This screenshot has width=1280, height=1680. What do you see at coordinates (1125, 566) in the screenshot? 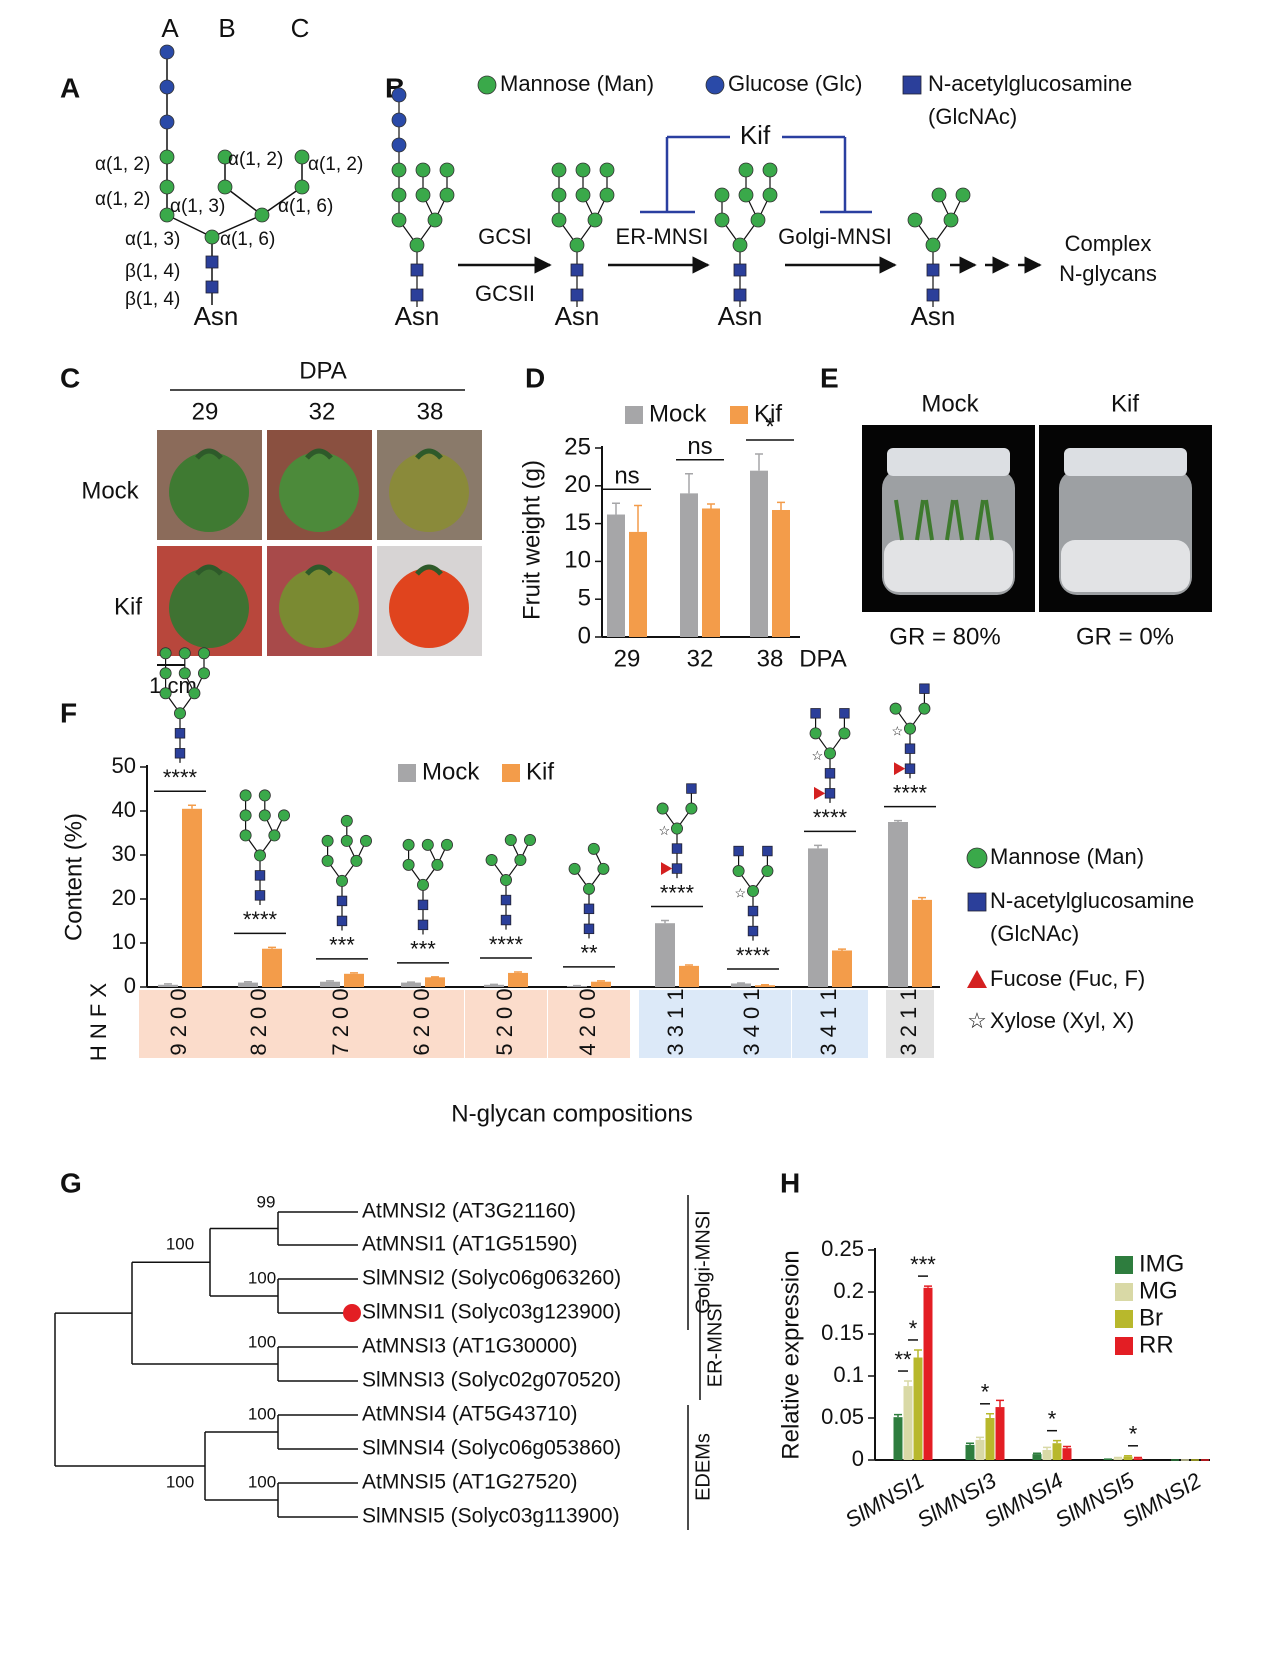
I see `jar-medium` at bounding box center [1125, 566].